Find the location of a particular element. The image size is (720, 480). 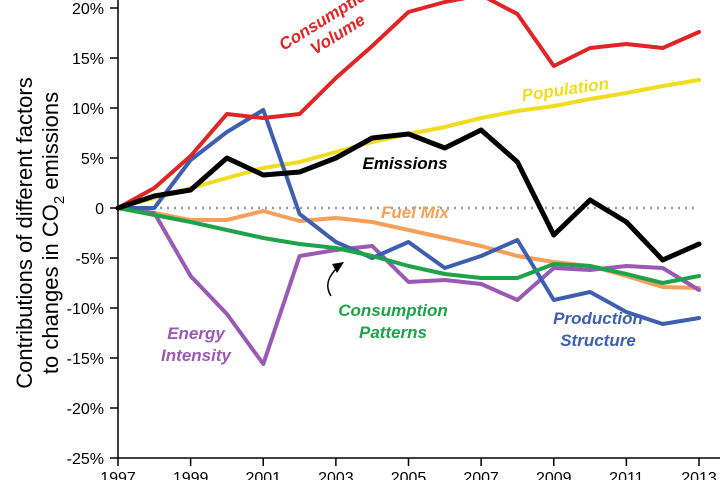

y-axis-label-prefix: to changes in CO is located at coordinates (50, 289).